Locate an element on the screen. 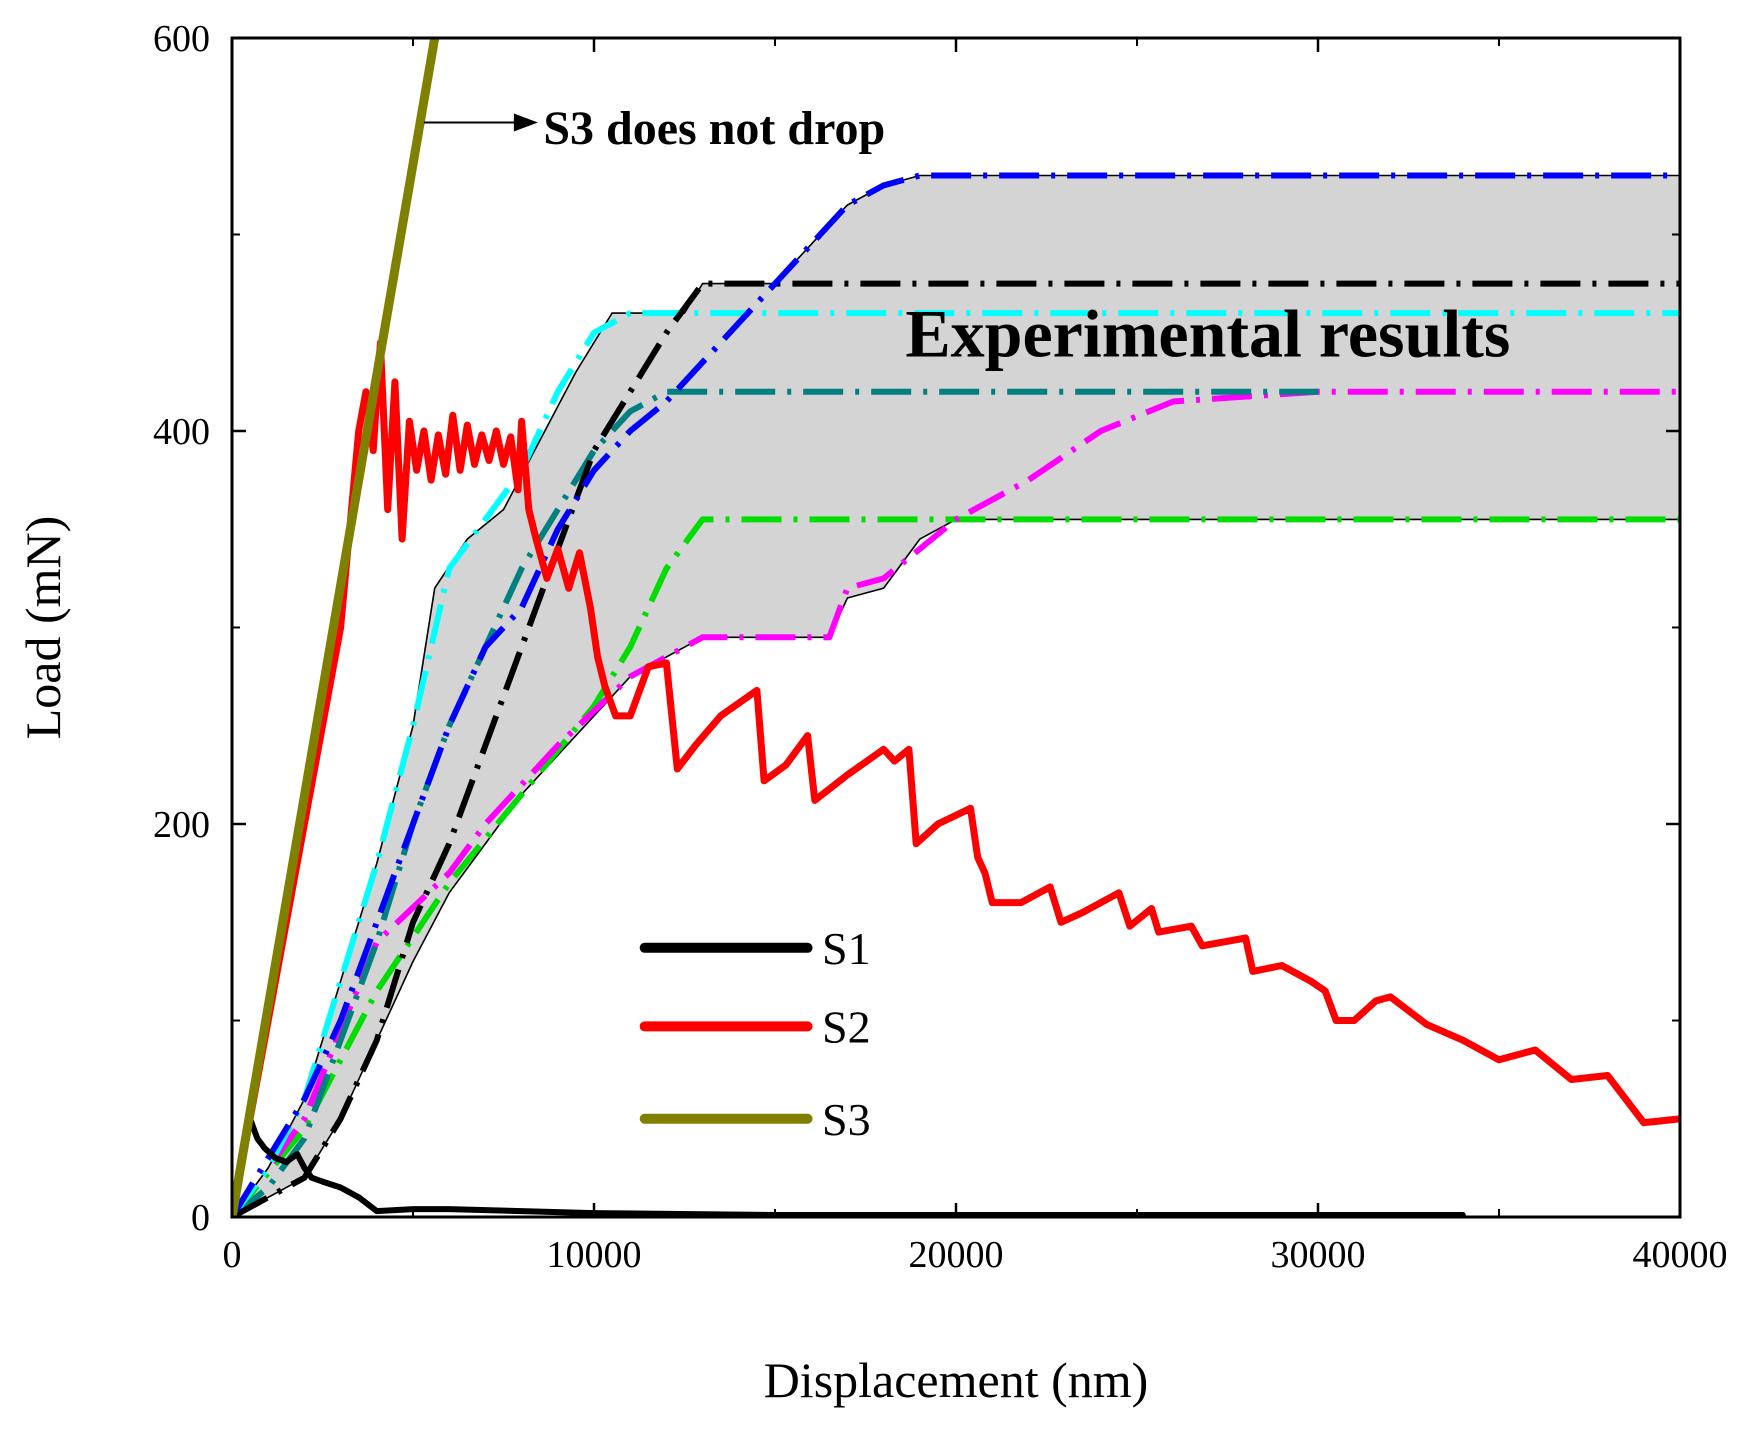 The image size is (1754, 1430). legend: S1 S2 S3 is located at coordinates (755, 1034).